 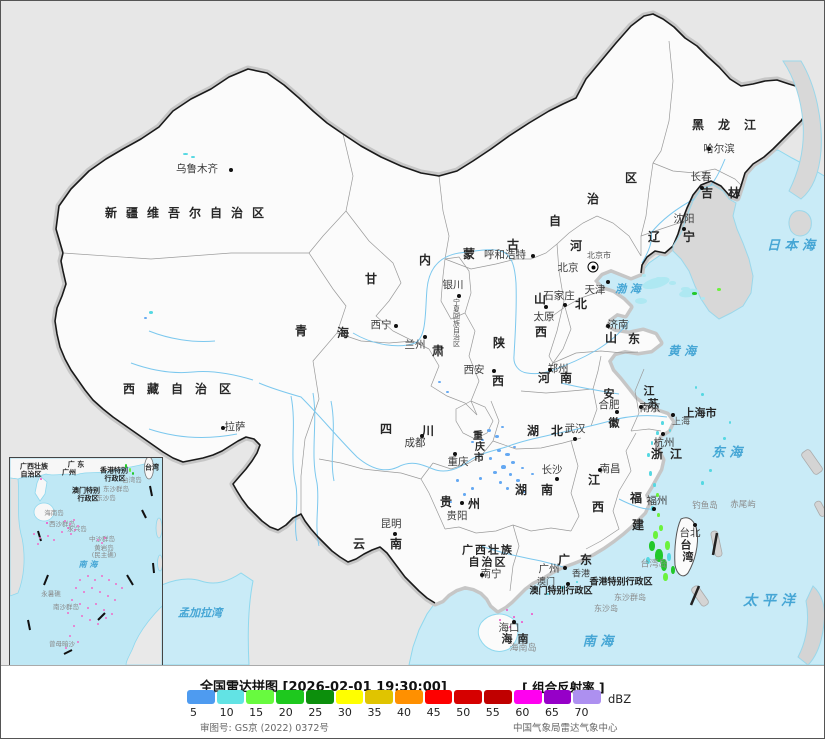 What do you see at coordinates (394, 697) in the screenshot?
I see `dbz-colorbar` at bounding box center [394, 697].